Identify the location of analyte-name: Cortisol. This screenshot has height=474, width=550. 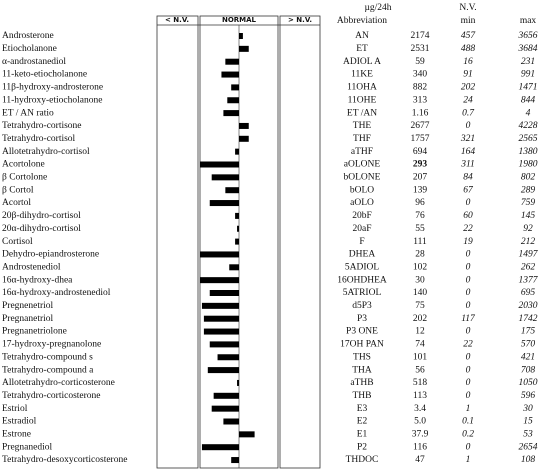
(17, 242).